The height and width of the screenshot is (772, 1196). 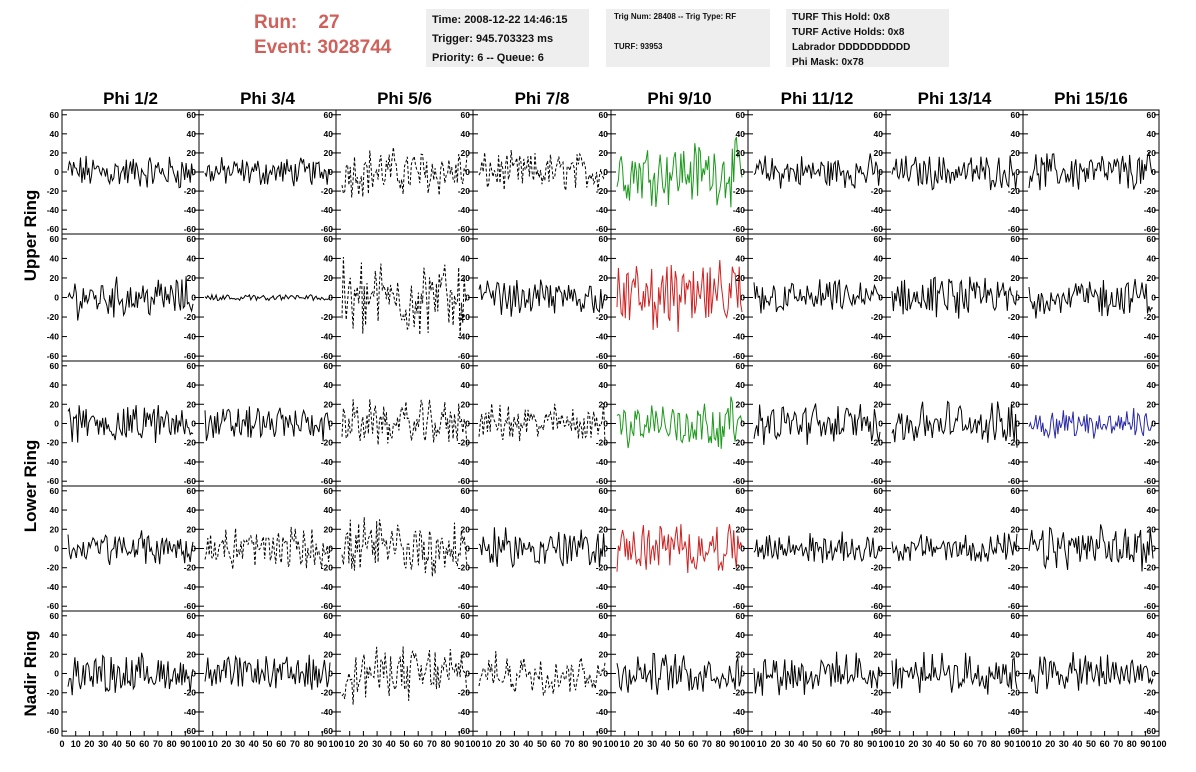 I want to click on x-tick-label: 30, so click(x=240, y=744).